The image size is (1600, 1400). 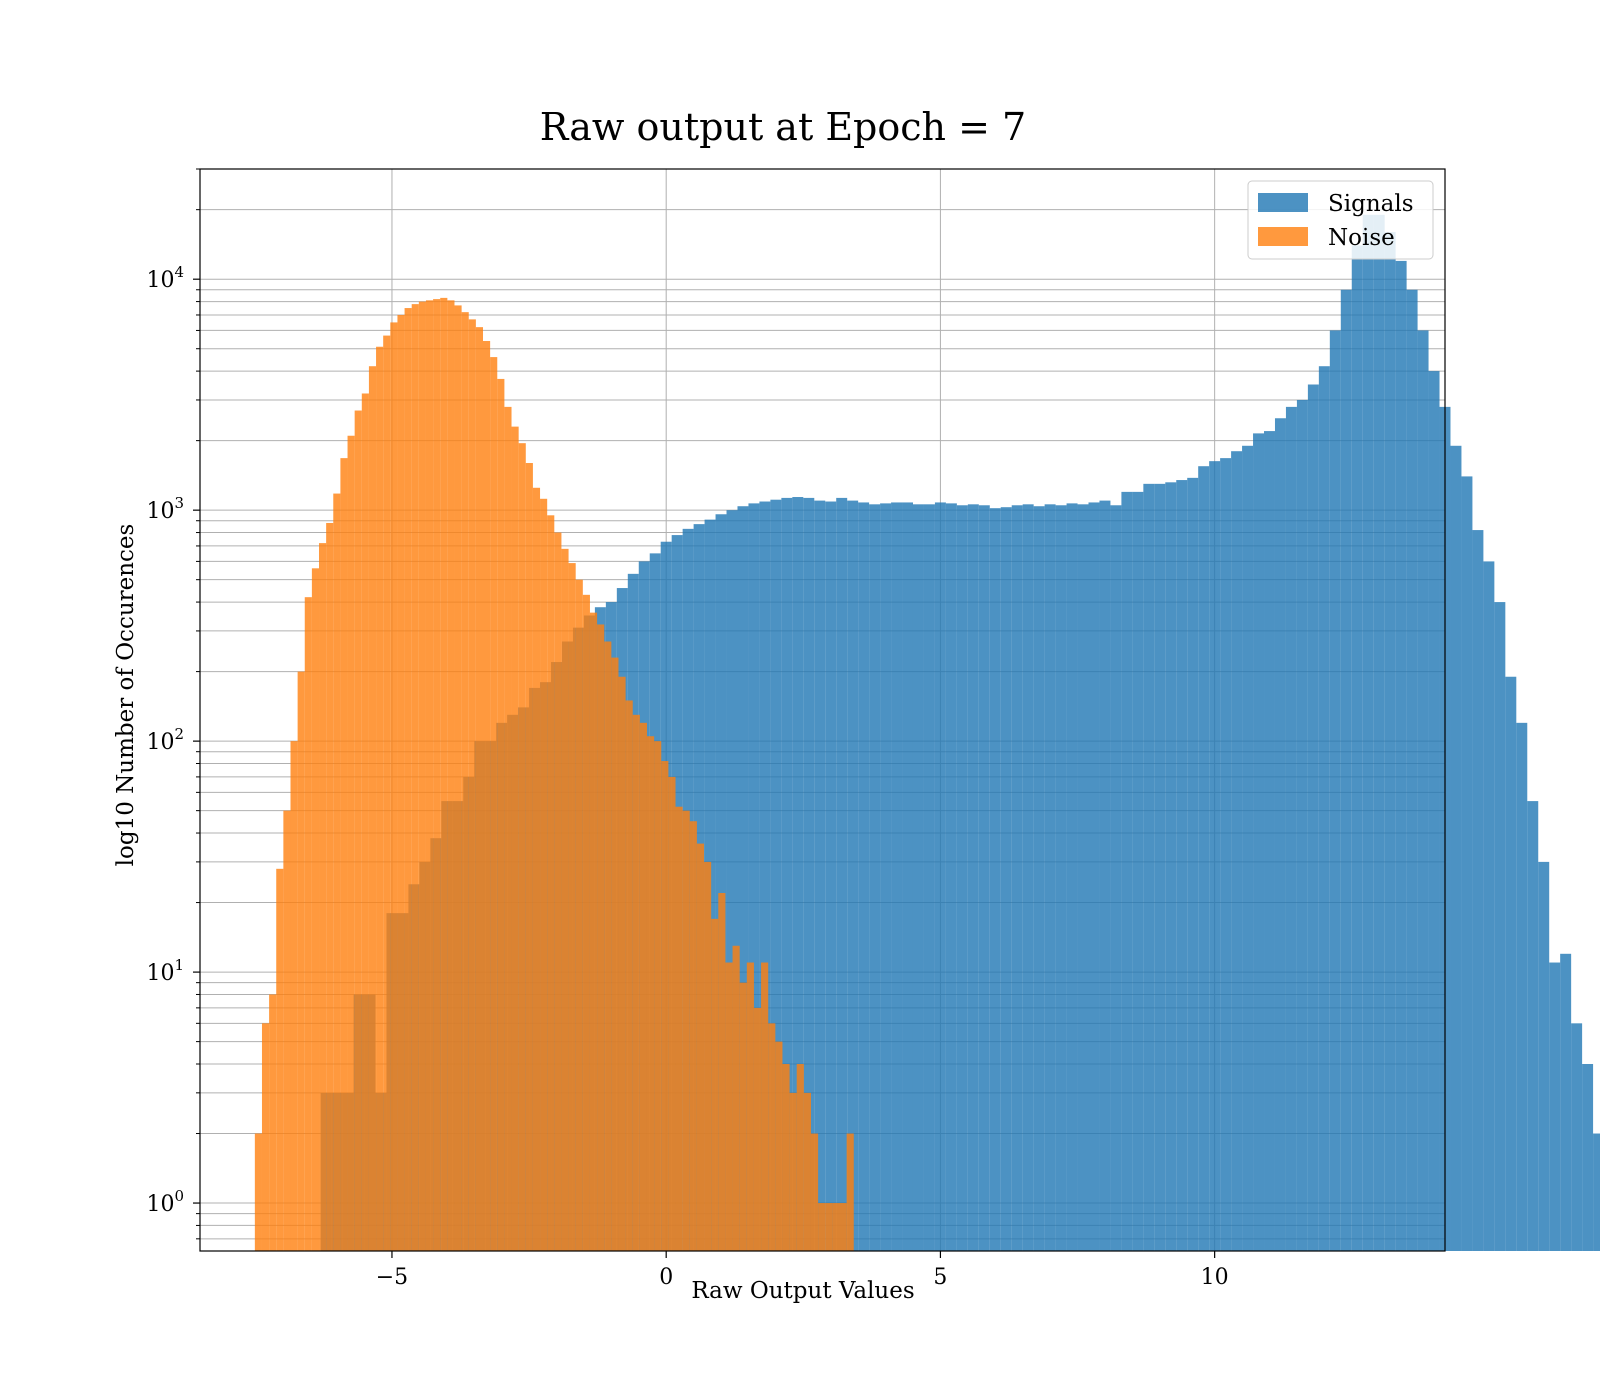 What do you see at coordinates (666, 1277) in the screenshot?
I see `x-tick-label: 0` at bounding box center [666, 1277].